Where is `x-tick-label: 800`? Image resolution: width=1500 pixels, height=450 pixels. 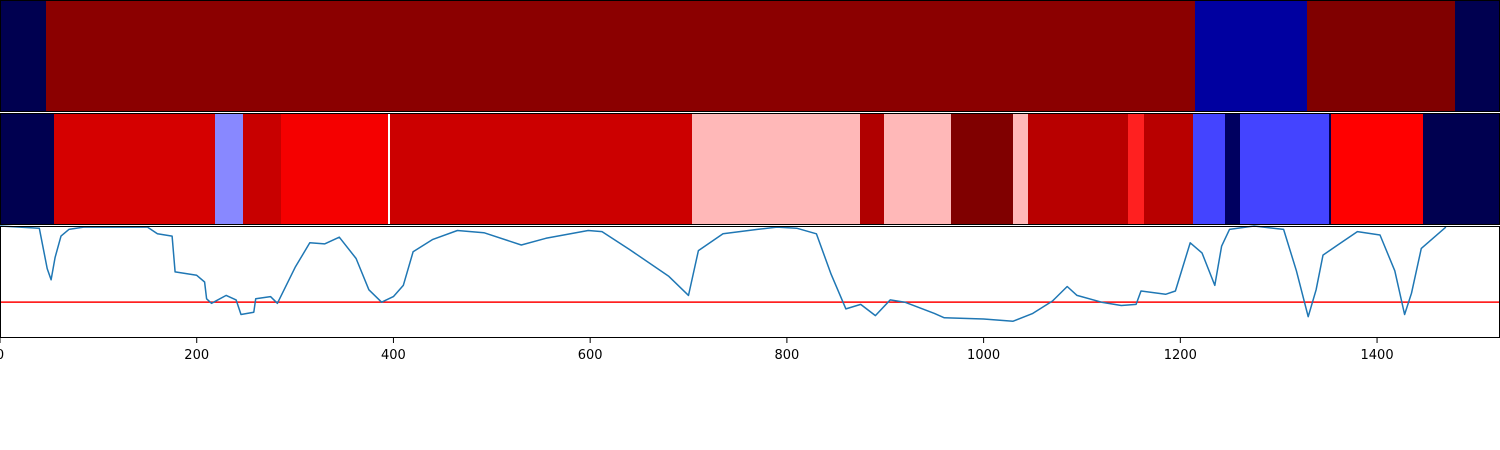
x-tick-label: 800 is located at coordinates (786, 355).